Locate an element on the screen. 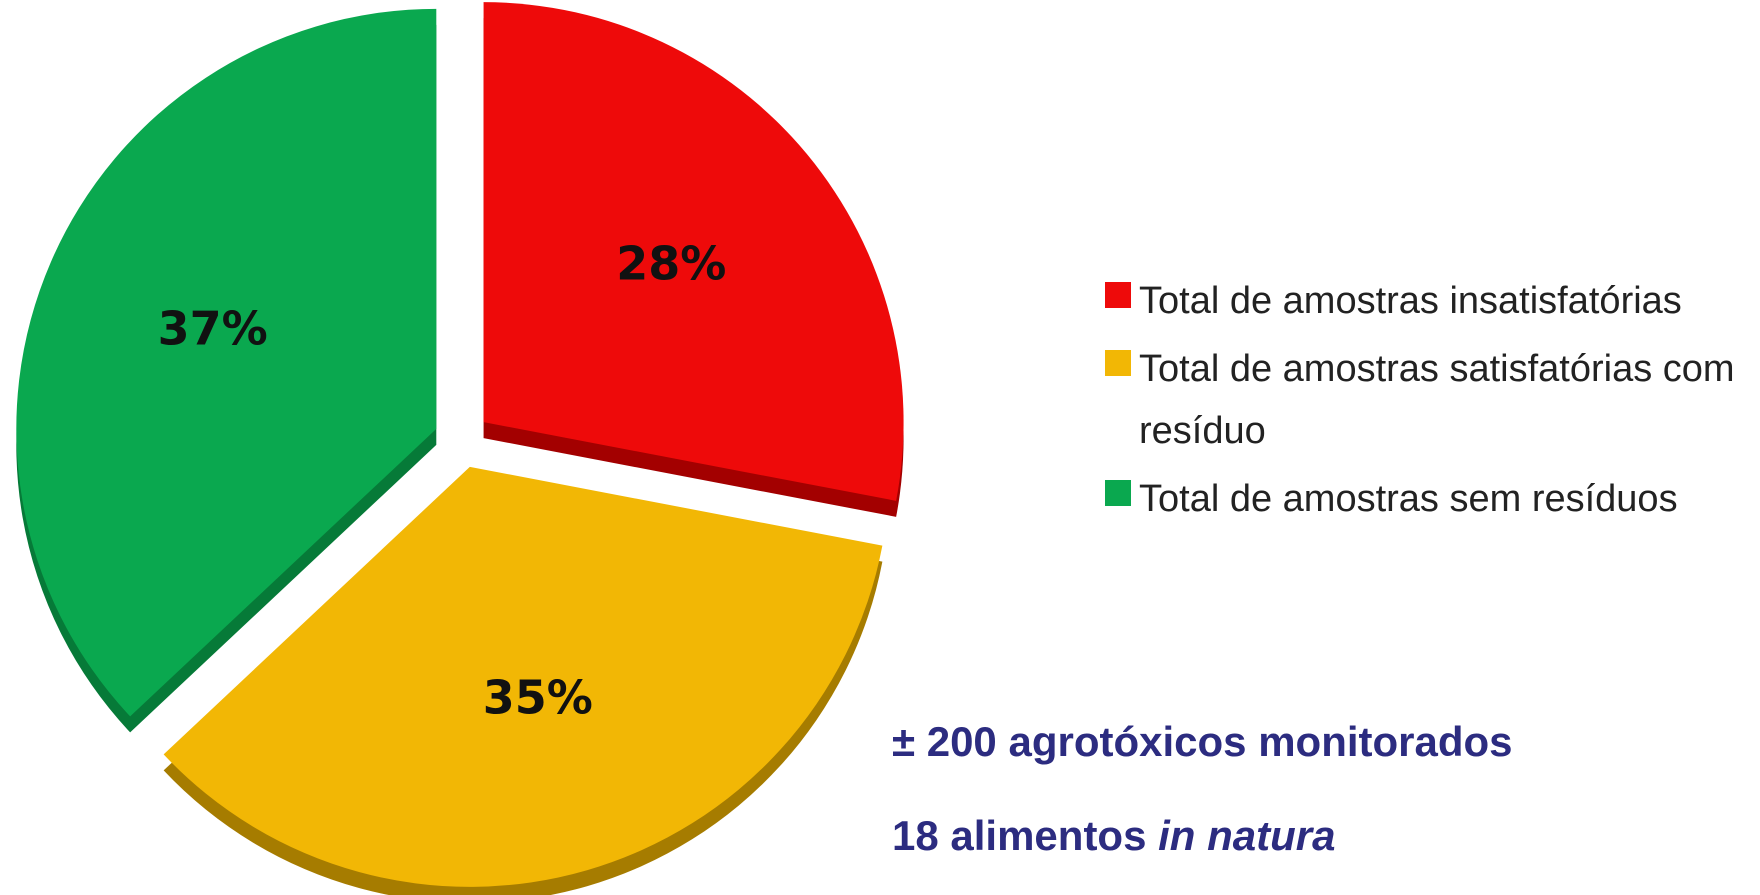 The image size is (1760, 895). slice is located at coordinates (693, 251).